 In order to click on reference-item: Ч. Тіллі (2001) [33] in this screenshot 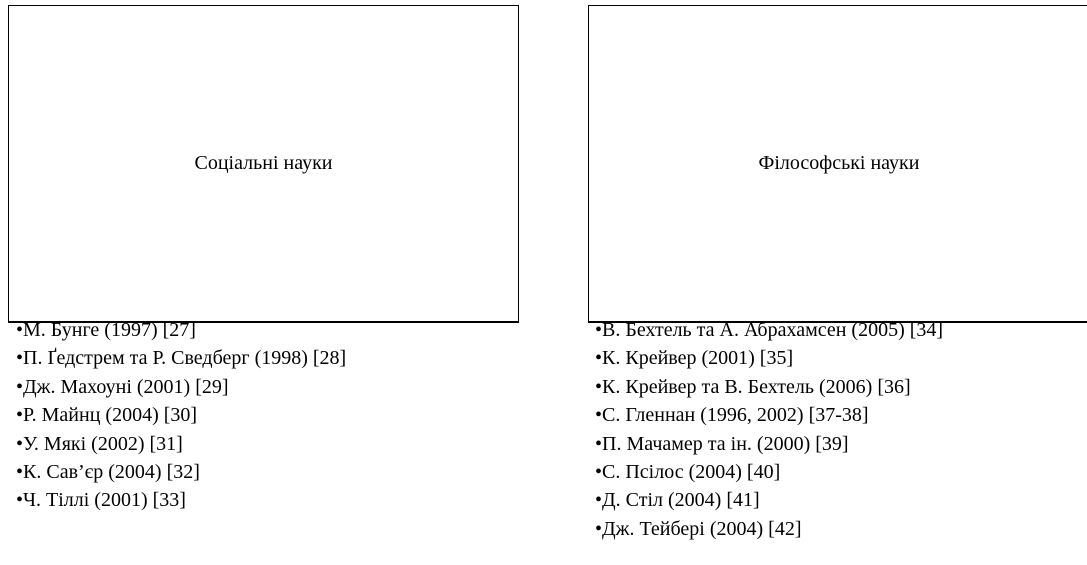, I will do `click(181, 500)`.